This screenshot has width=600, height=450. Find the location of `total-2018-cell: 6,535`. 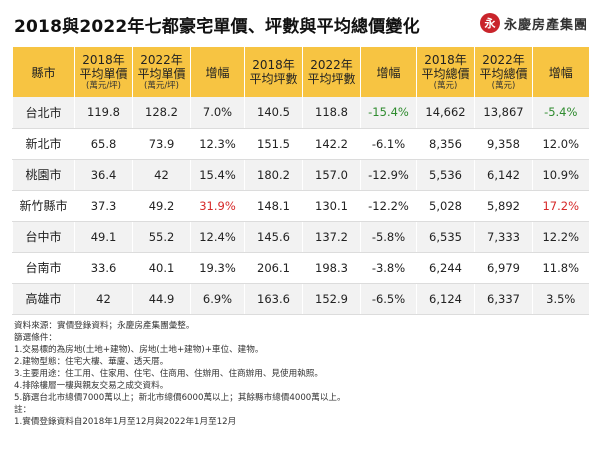

total-2018-cell: 6,535 is located at coordinates (445, 237).